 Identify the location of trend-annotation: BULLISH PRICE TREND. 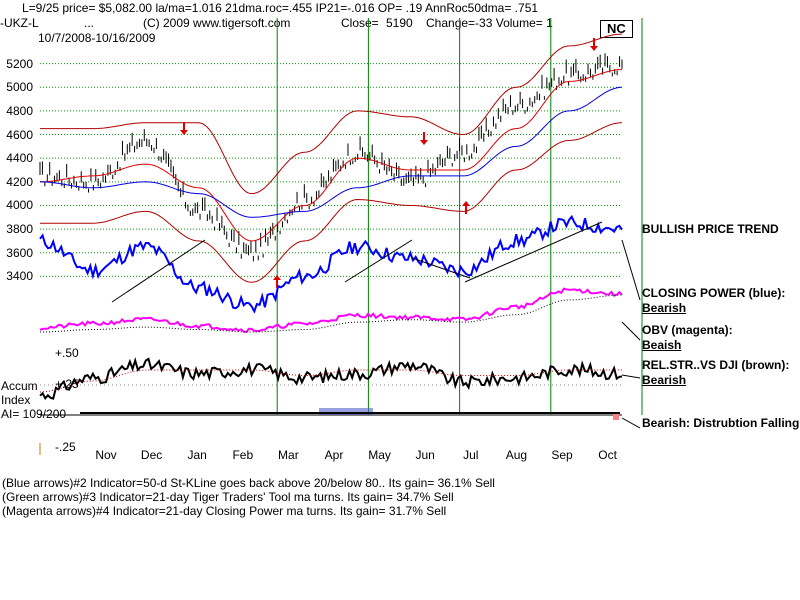
(710, 229).